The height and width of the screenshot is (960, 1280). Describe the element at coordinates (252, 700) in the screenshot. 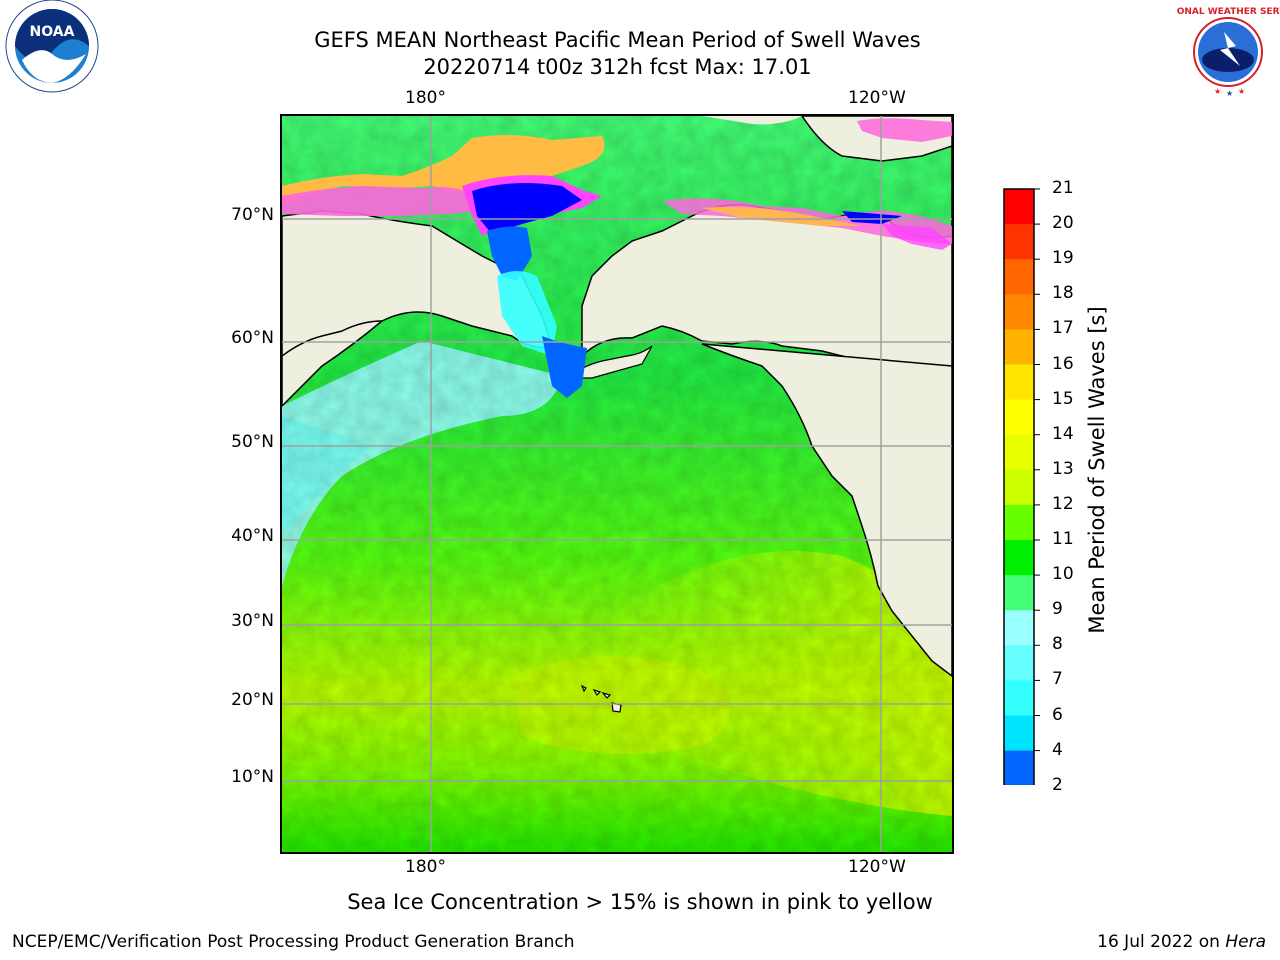

I see `lat-label-20n: 20°N` at that location.